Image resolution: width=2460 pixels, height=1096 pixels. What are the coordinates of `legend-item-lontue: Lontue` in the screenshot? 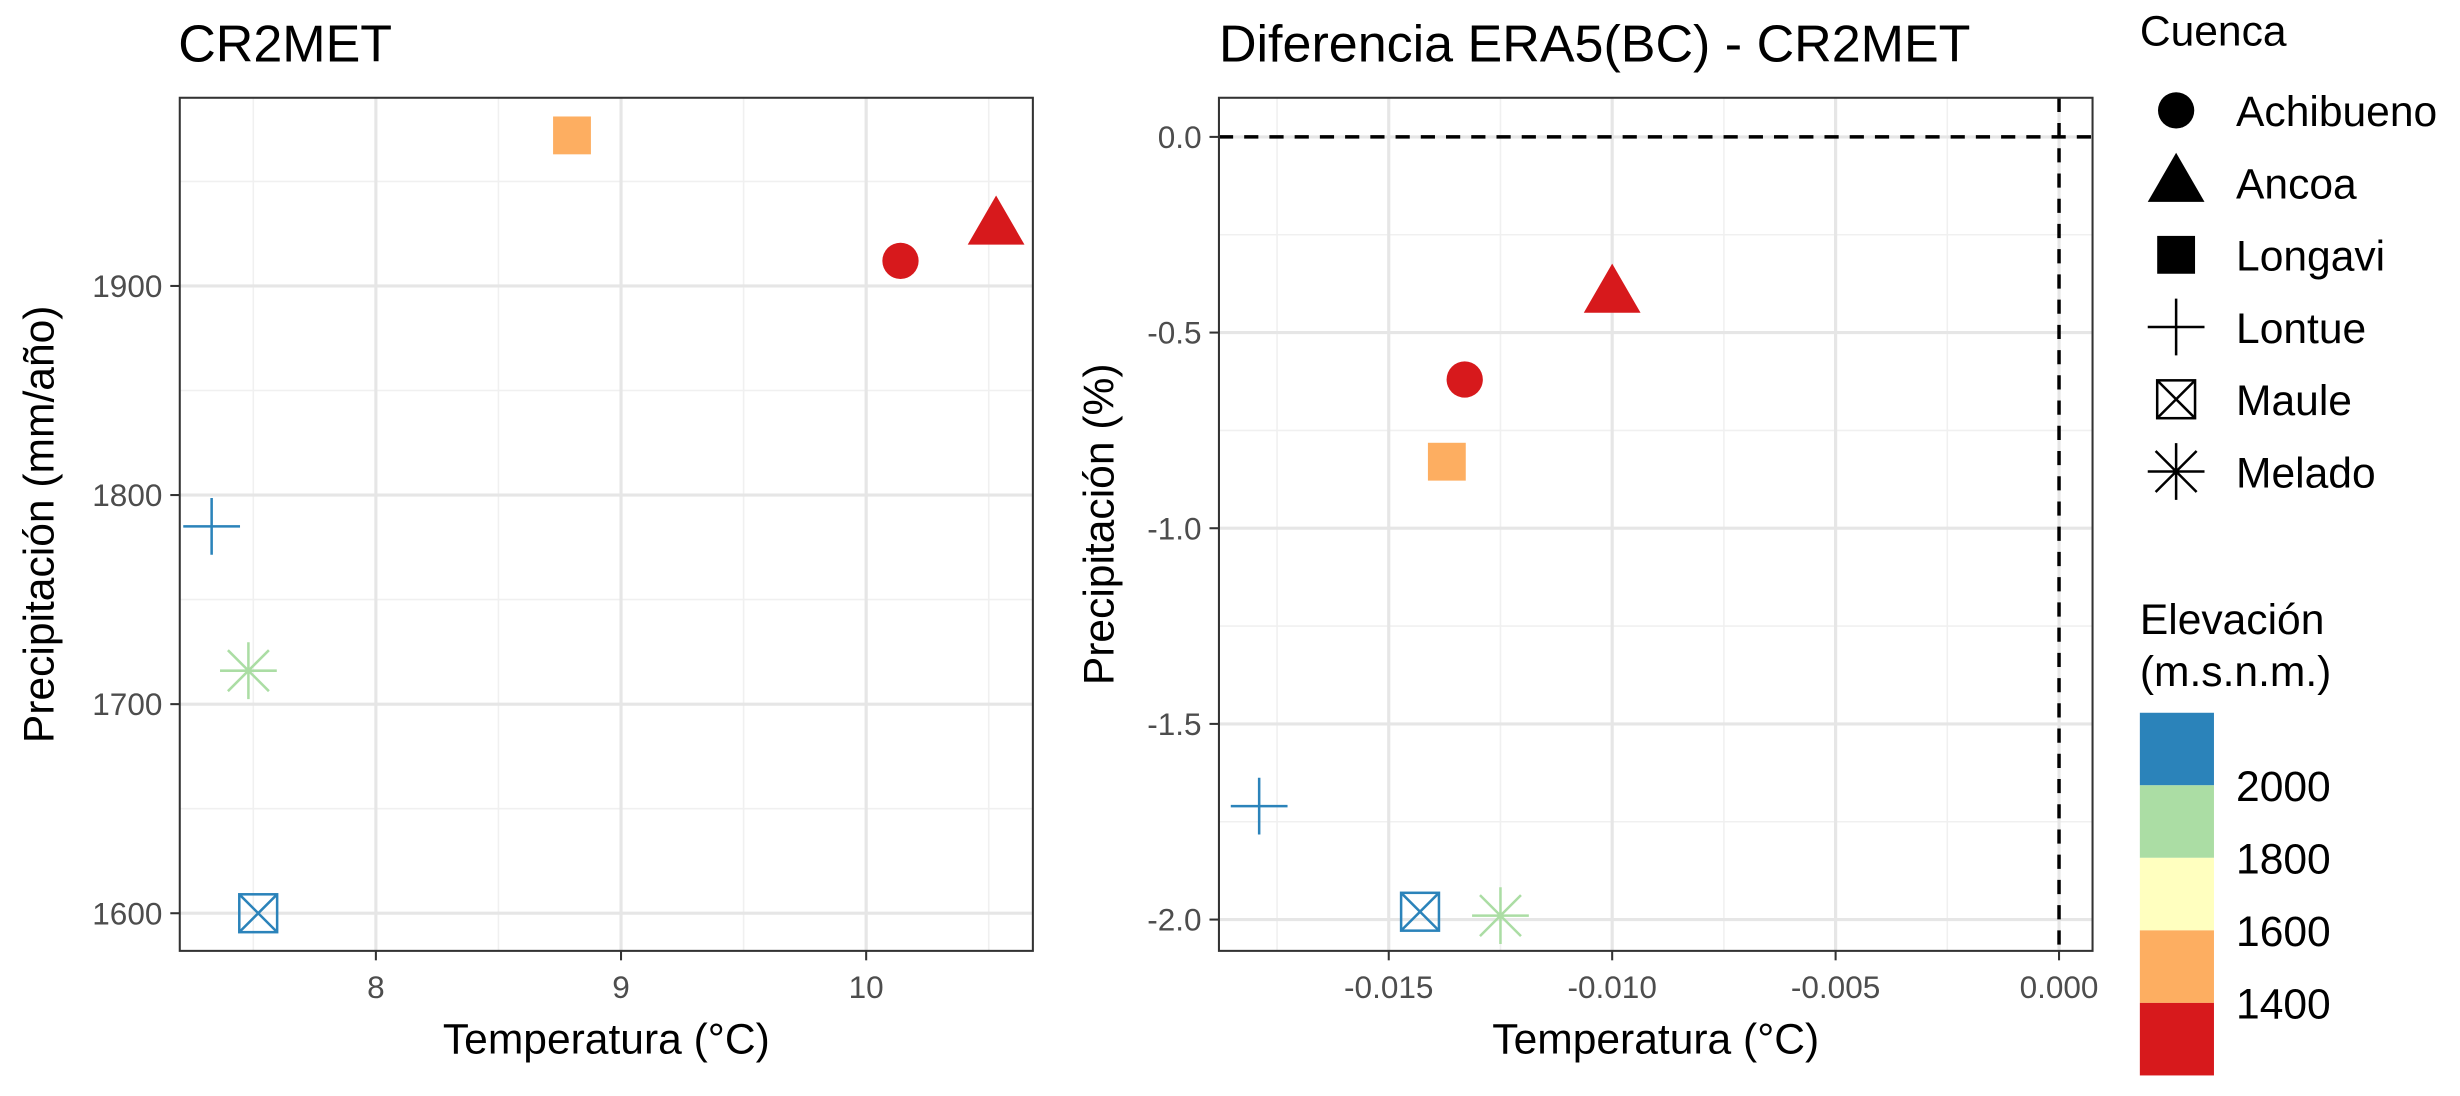 It's located at (2256, 327).